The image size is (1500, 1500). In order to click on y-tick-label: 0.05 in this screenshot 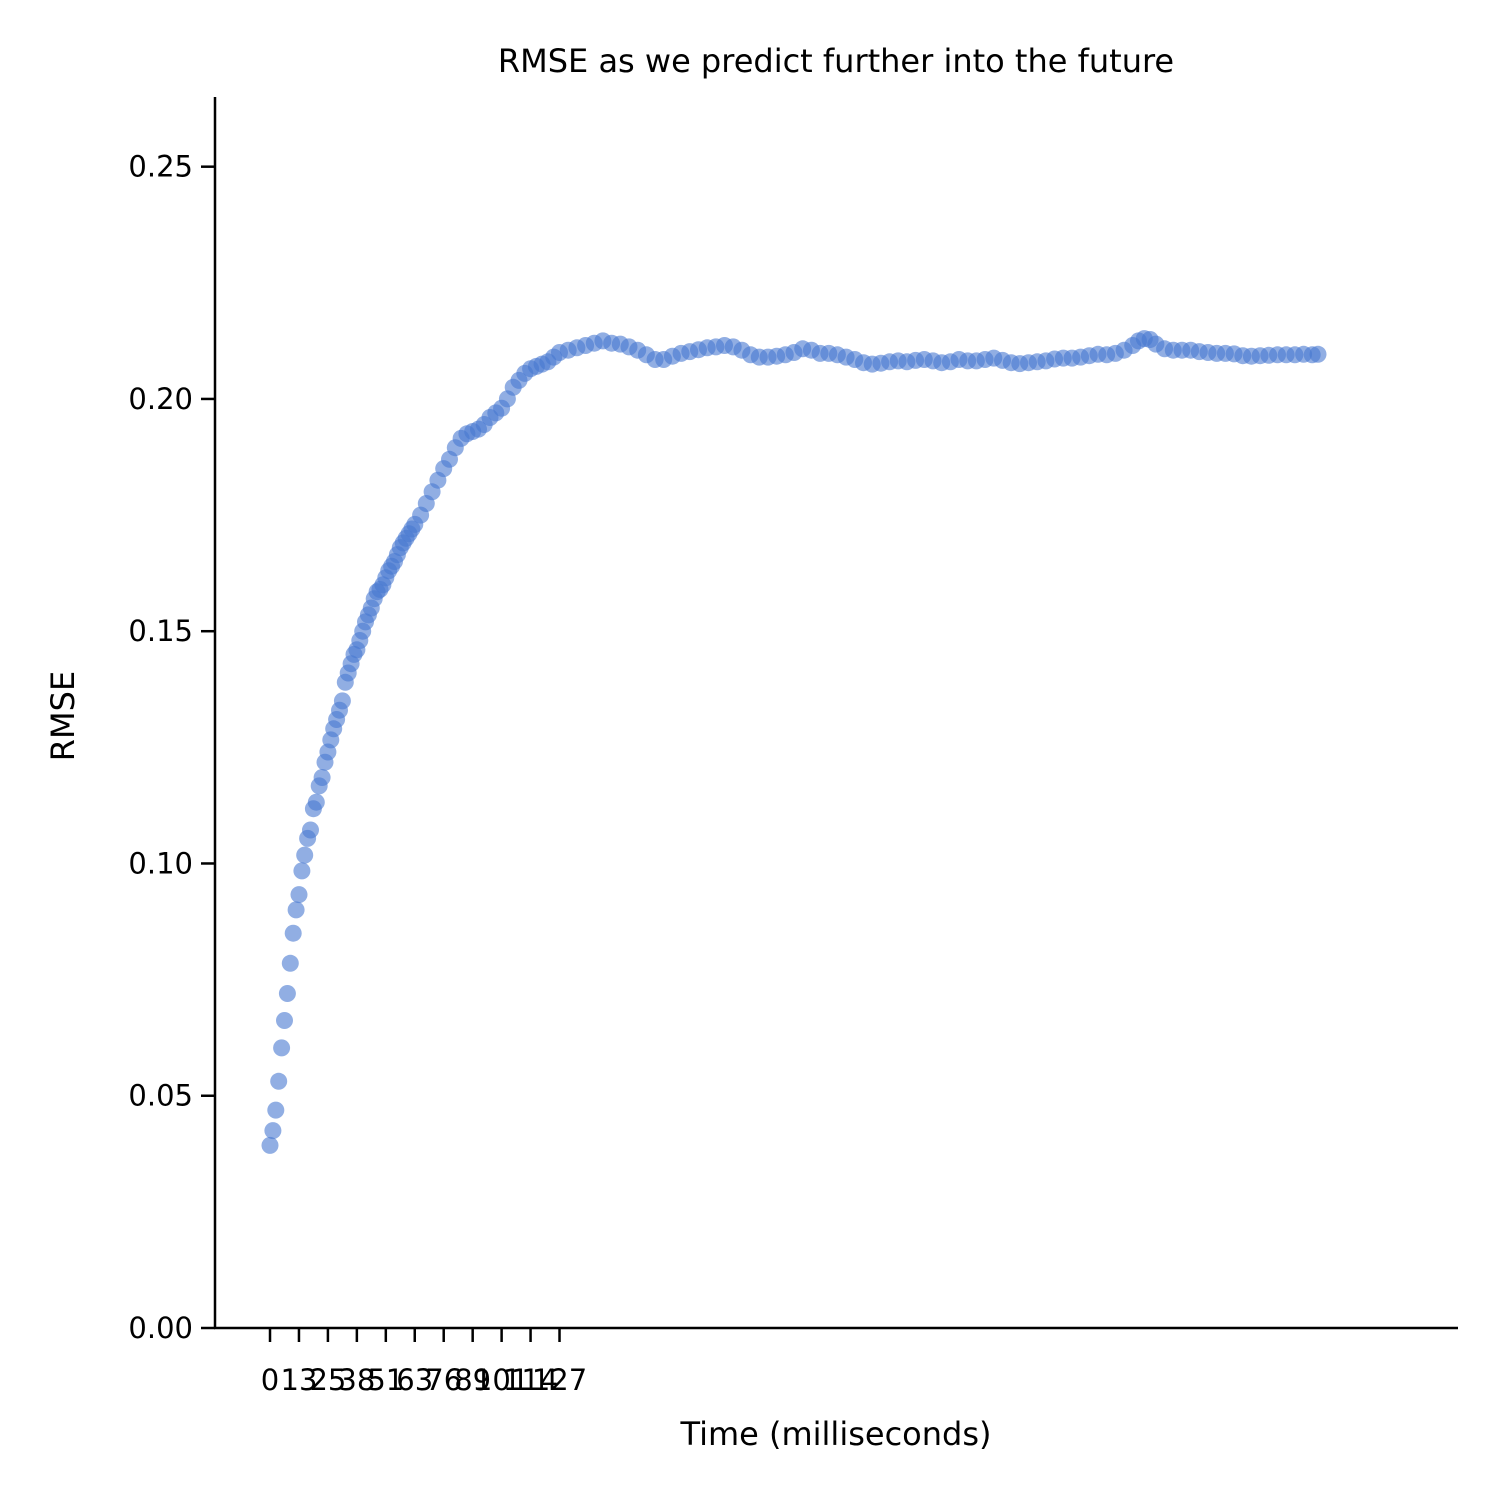, I will do `click(160, 1096)`.